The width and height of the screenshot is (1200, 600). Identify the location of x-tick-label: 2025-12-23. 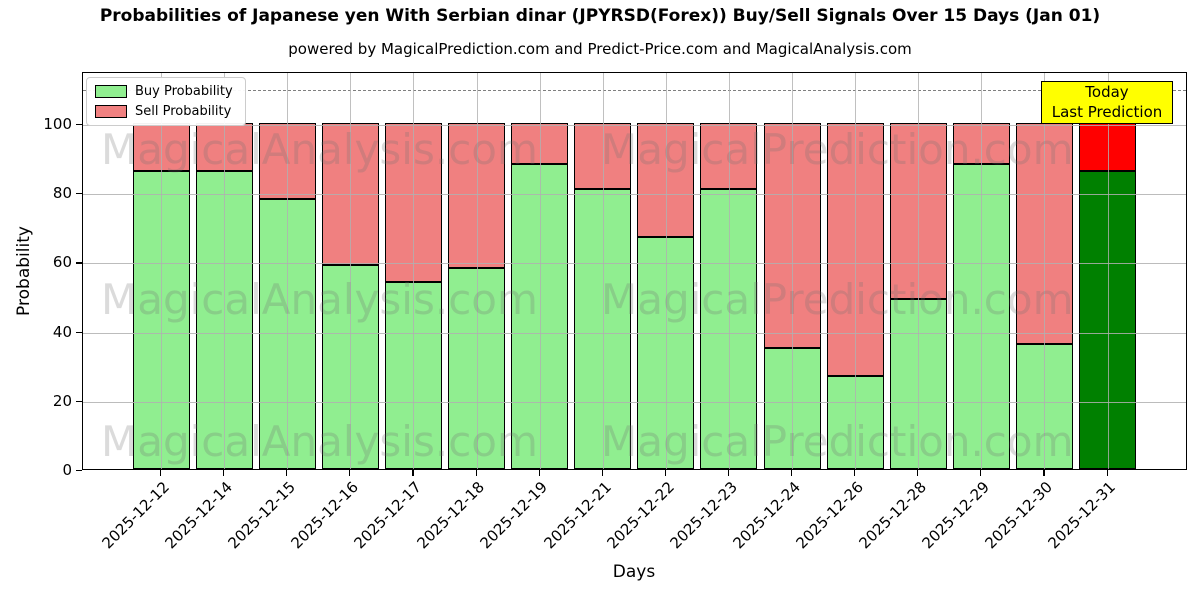
(703, 515).